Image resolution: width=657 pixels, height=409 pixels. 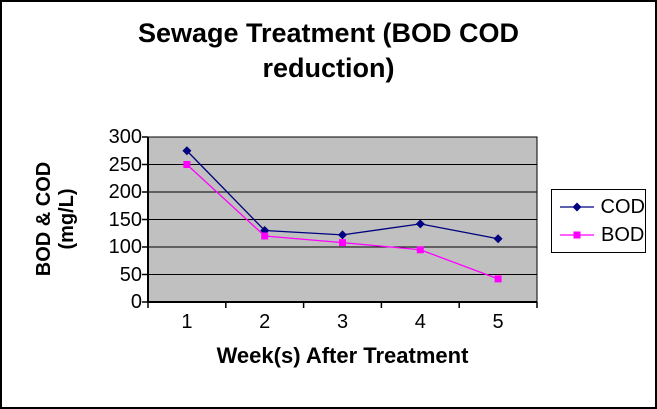 What do you see at coordinates (125, 164) in the screenshot?
I see `y-tick-label-250: 250` at bounding box center [125, 164].